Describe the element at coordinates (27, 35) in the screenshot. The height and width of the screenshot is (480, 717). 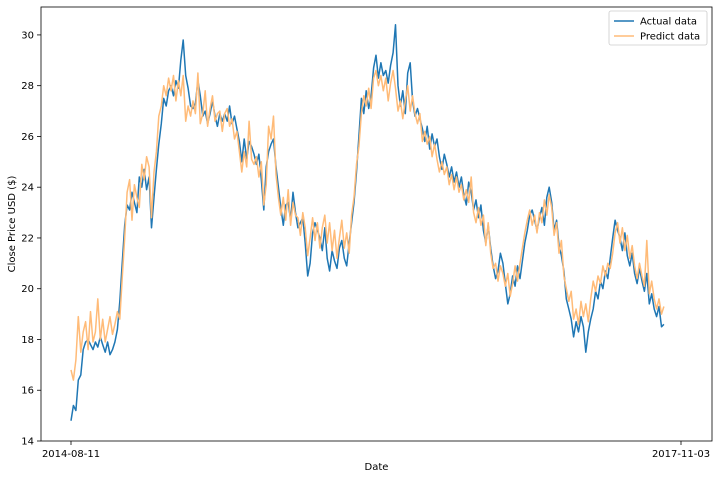
I see `y-tick-label: 30` at that location.